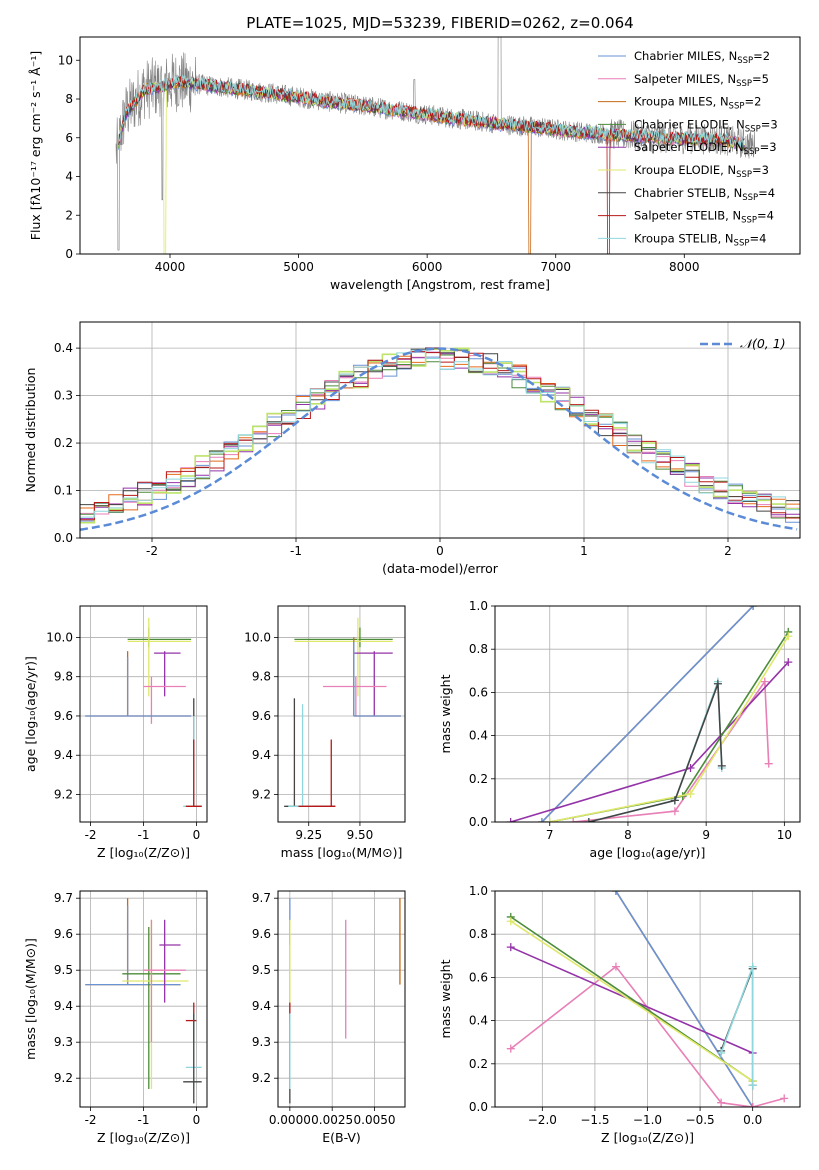 This screenshot has width=819, height=1170. What do you see at coordinates (704, 194) in the screenshot?
I see `legend-label: Chabrier STELIB, NSSP=4` at bounding box center [704, 194].